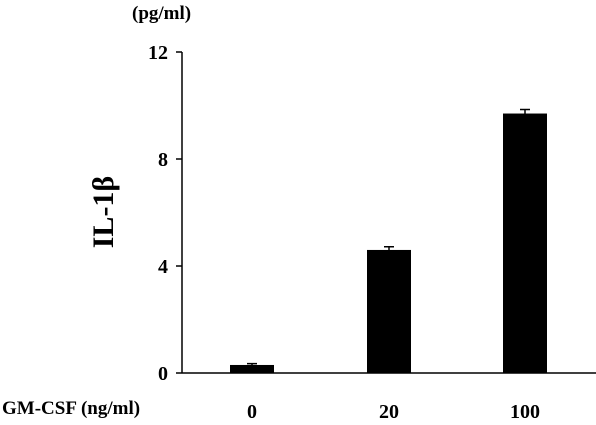 This screenshot has width=596, height=425. I want to click on x-tick-label: 20, so click(389, 412).